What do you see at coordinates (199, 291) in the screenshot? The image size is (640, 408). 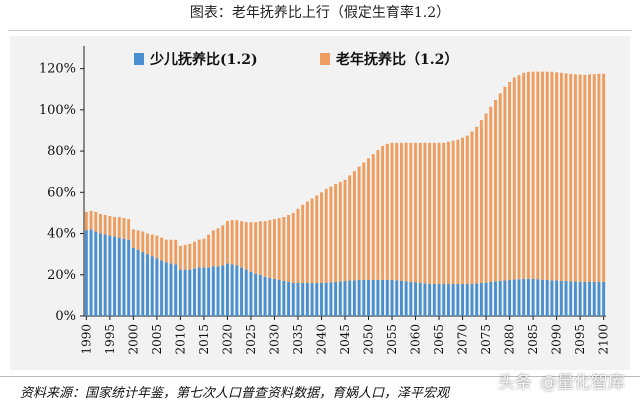 I see `bar-youth-2014` at bounding box center [199, 291].